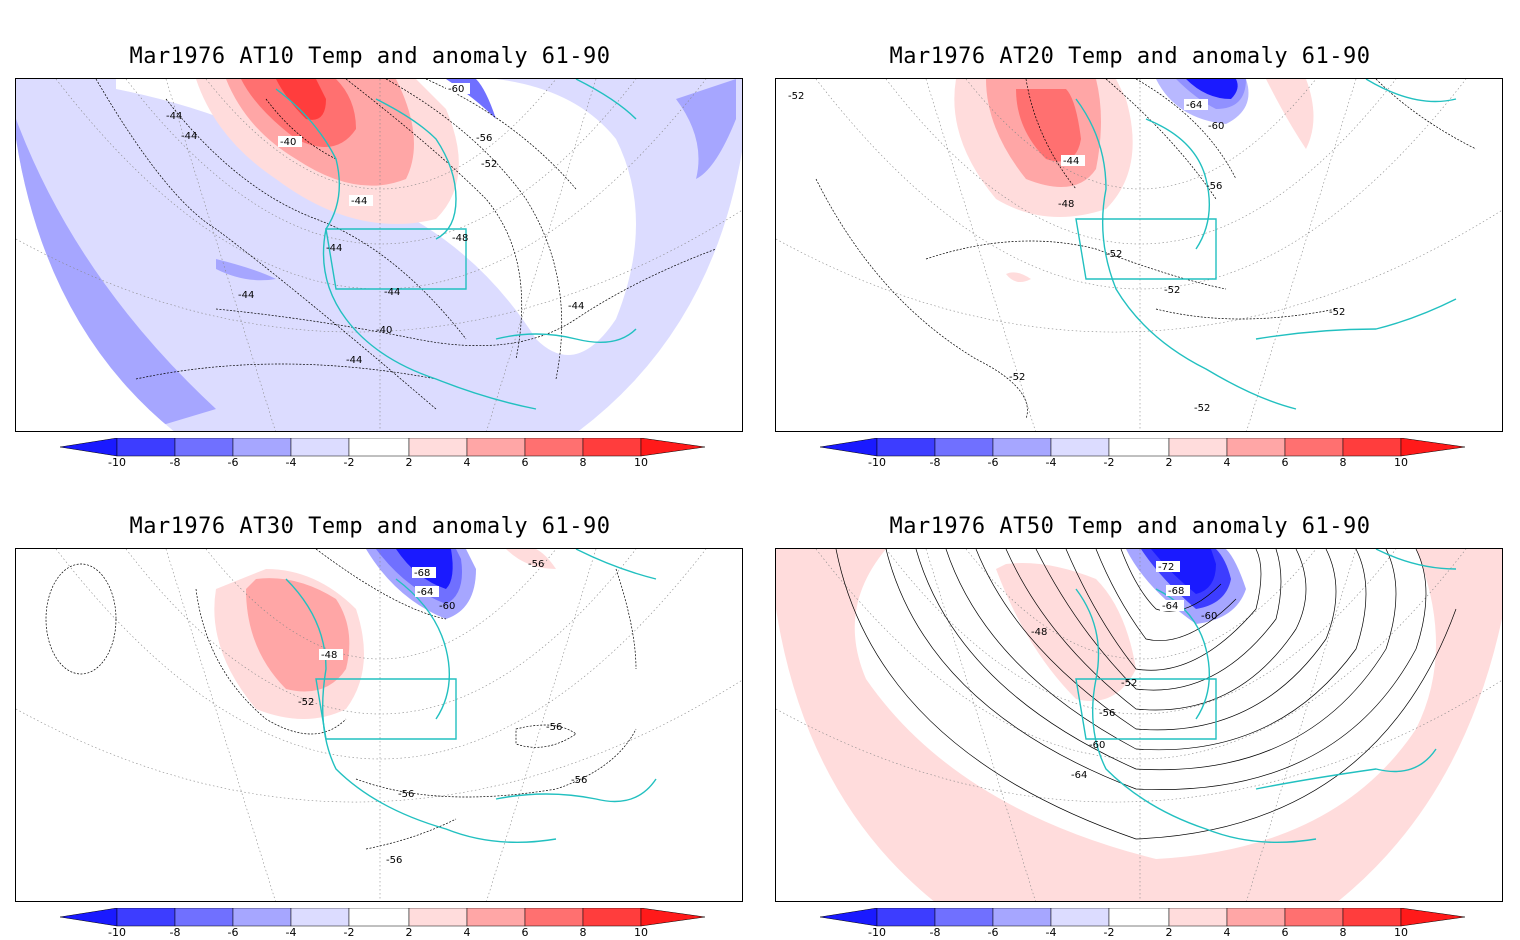  What do you see at coordinates (1130, 56) in the screenshot?
I see `panel-title: Mar1976 AT20 Temp and anomaly 61-90` at bounding box center [1130, 56].